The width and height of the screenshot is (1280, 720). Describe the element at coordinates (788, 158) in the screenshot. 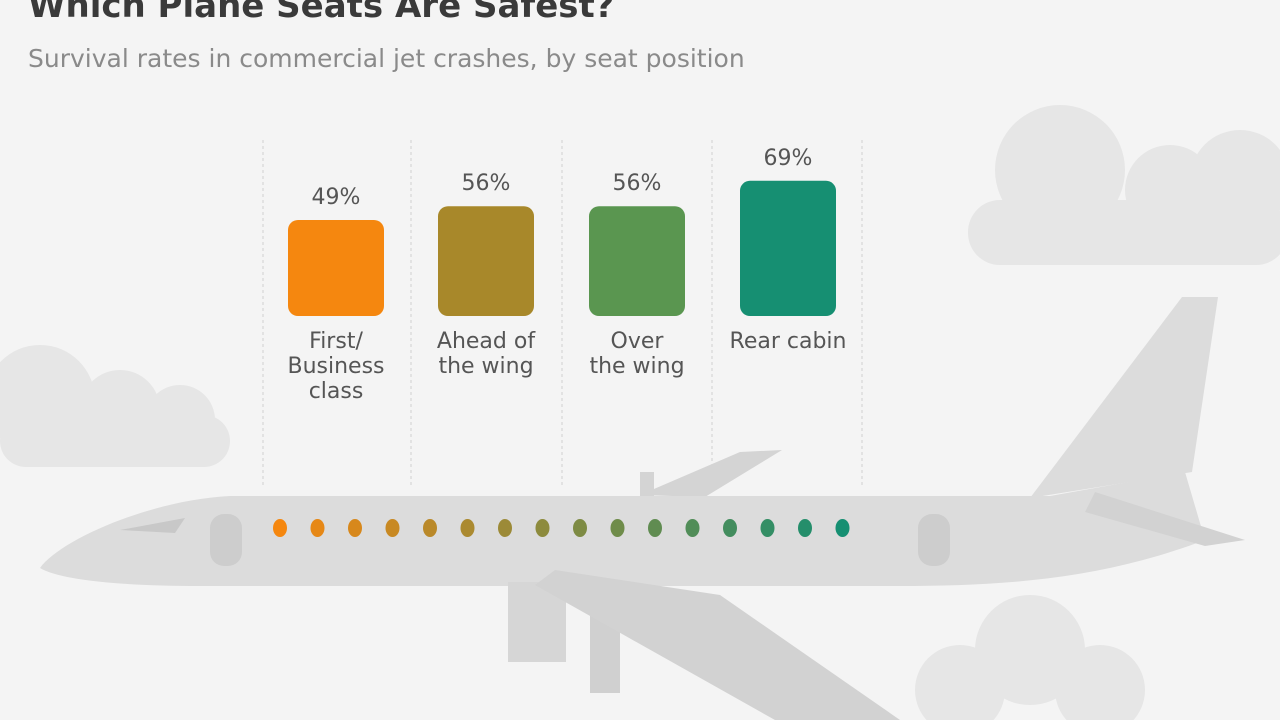

I see `value-label: 69%` at that location.